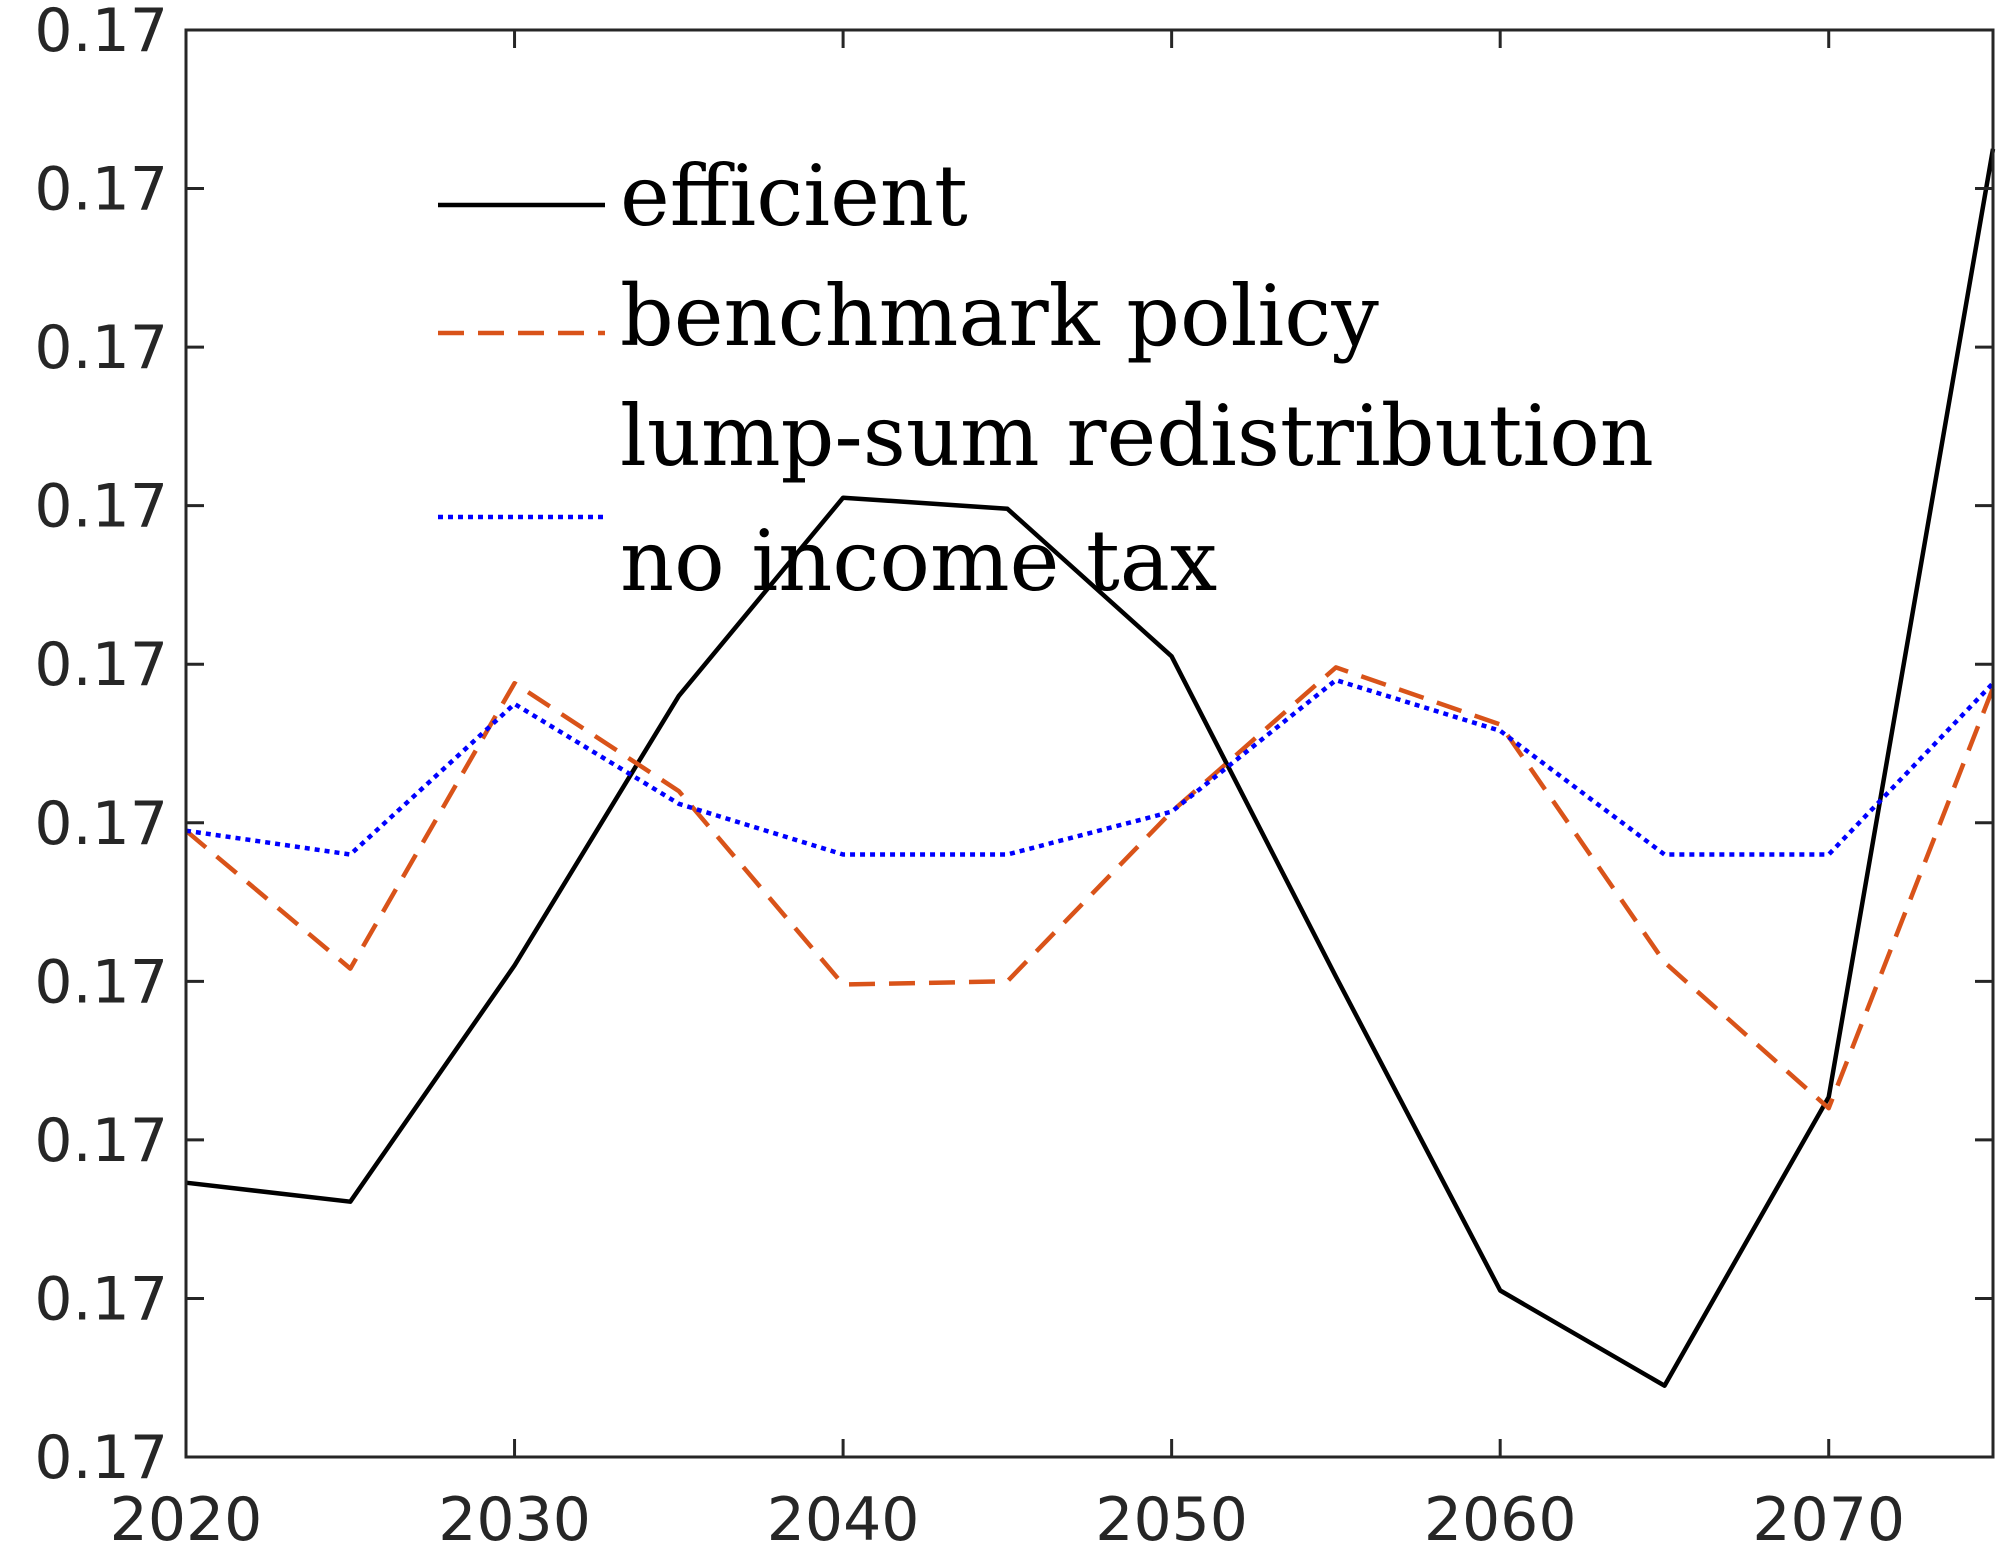 This screenshot has height=1553, width=1998. Describe the element at coordinates (794, 196) in the screenshot. I see `legend-label: efficient` at that location.